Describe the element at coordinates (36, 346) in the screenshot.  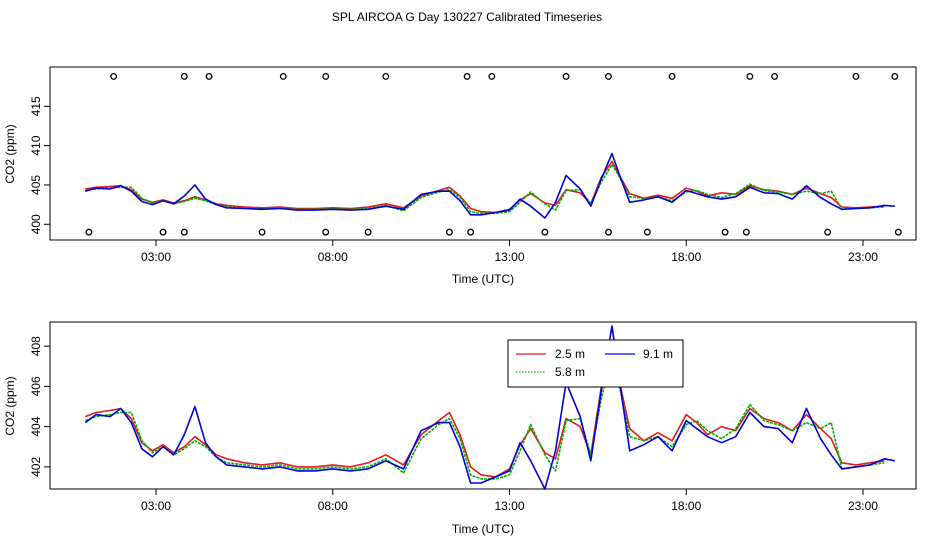
I see `bottom-ytick-label: 408` at that location.